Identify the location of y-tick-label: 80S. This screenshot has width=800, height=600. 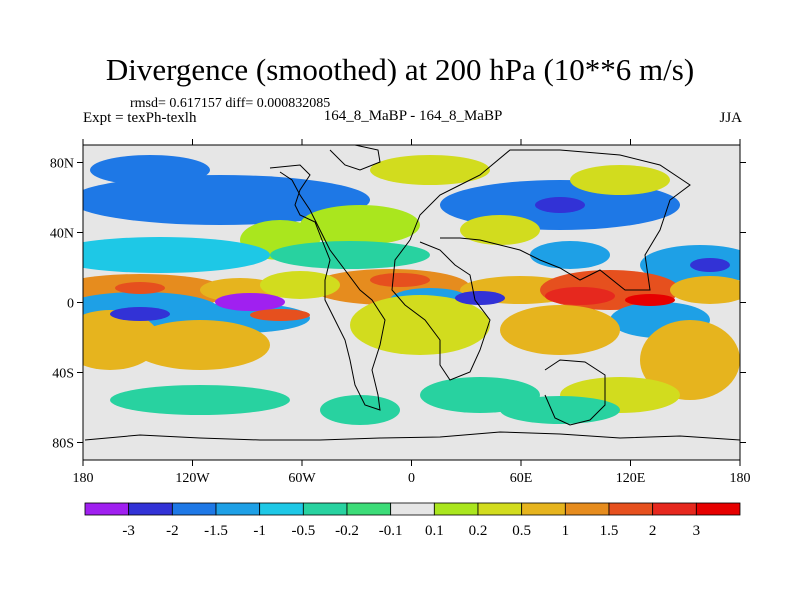
(63, 444).